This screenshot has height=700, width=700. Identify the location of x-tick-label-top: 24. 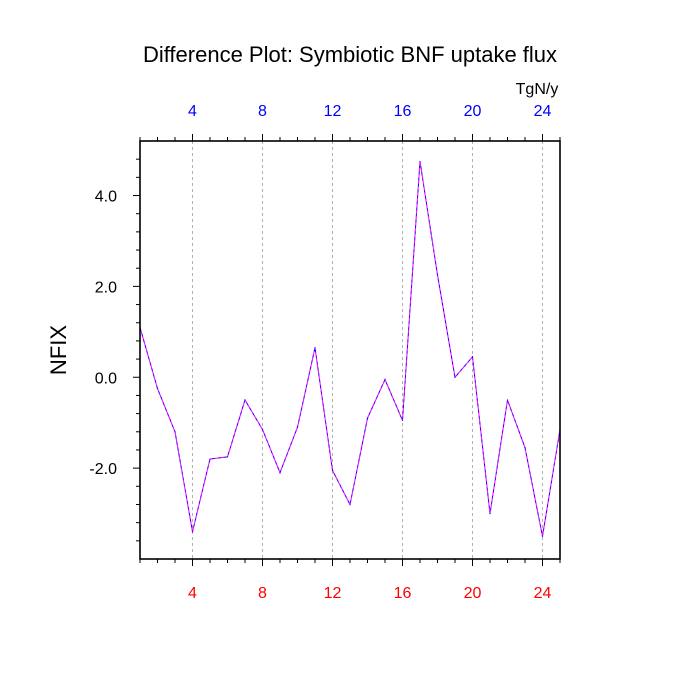
(543, 111).